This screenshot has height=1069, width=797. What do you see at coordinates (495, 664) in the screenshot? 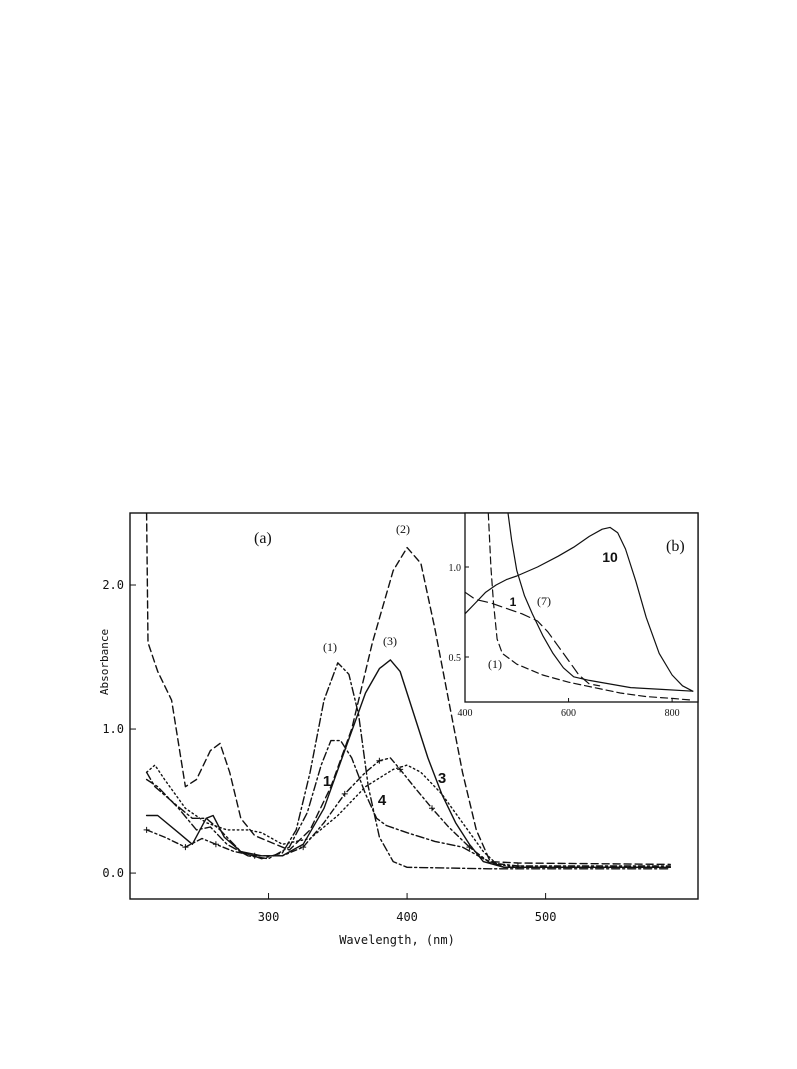
I see `label-inset-series-(1): (1)` at bounding box center [495, 664].